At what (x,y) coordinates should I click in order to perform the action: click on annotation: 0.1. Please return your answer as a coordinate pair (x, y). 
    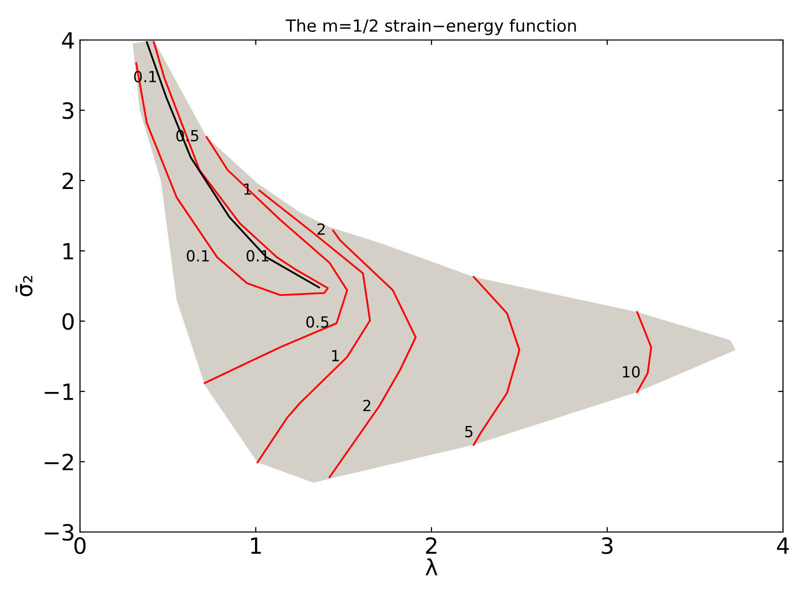
    Looking at the image, I should click on (197, 256).